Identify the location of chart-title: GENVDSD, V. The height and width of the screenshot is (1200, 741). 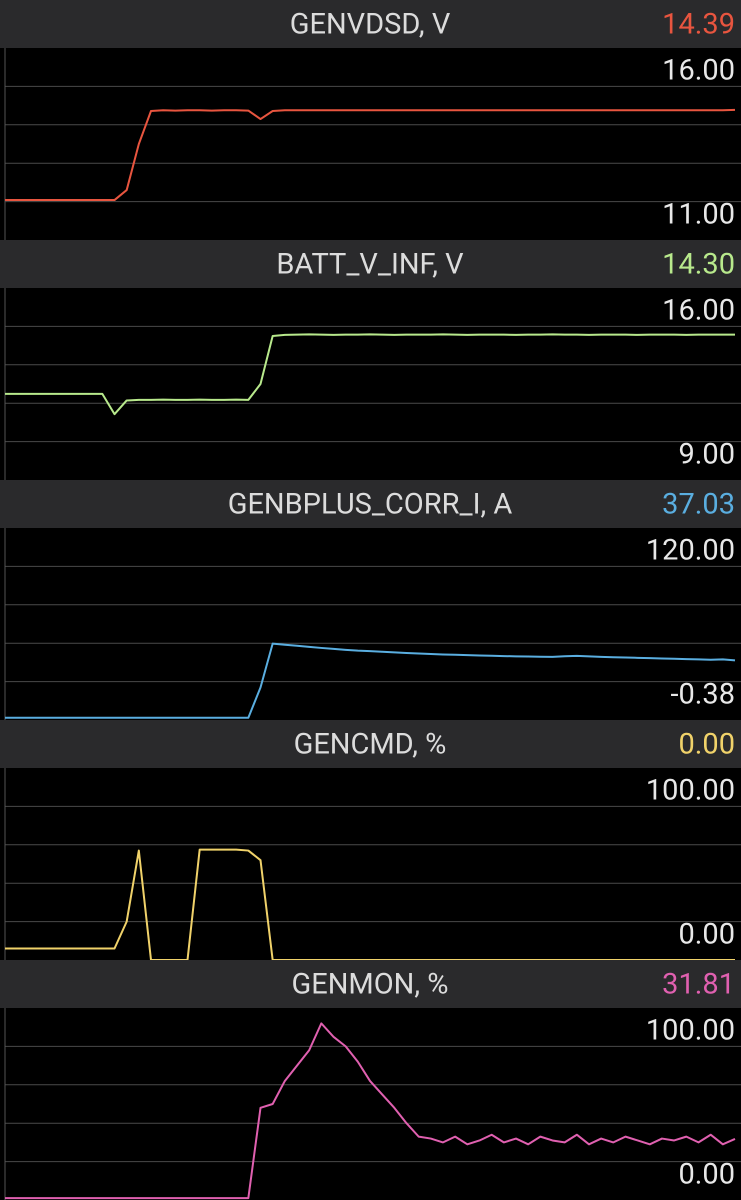
(370, 25).